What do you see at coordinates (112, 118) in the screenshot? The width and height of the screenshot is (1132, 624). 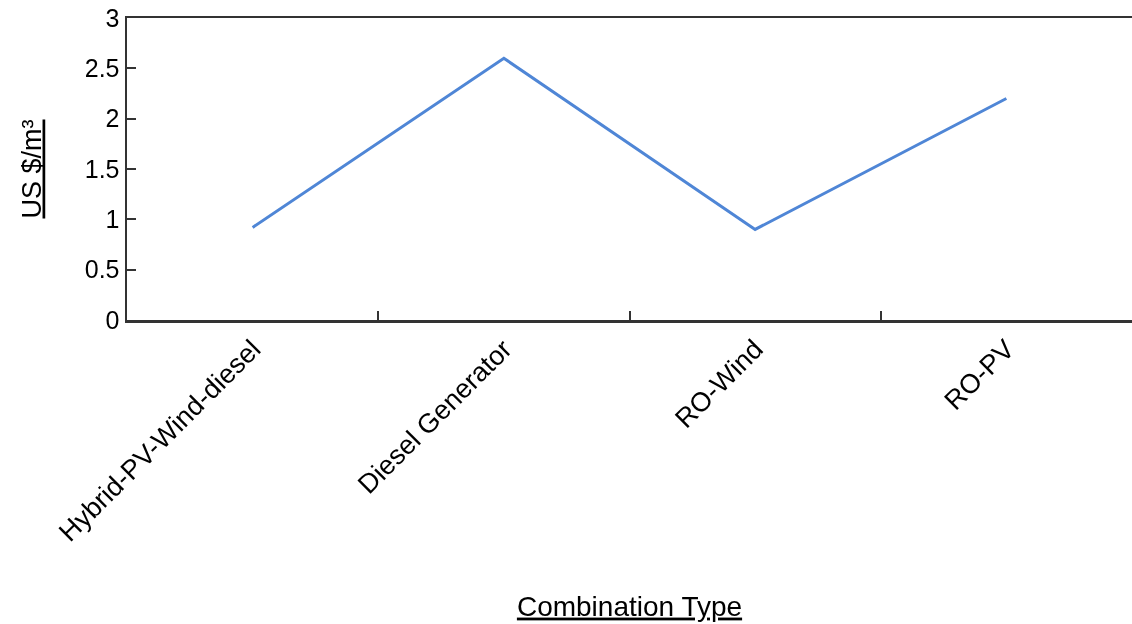 I see `y-tick-label: 2` at bounding box center [112, 118].